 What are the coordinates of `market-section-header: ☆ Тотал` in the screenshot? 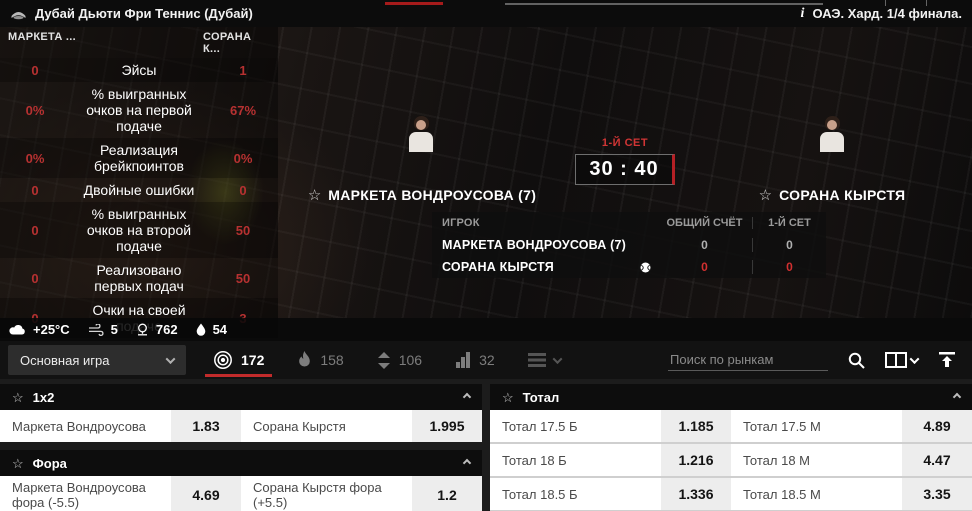 It's located at (731, 397).